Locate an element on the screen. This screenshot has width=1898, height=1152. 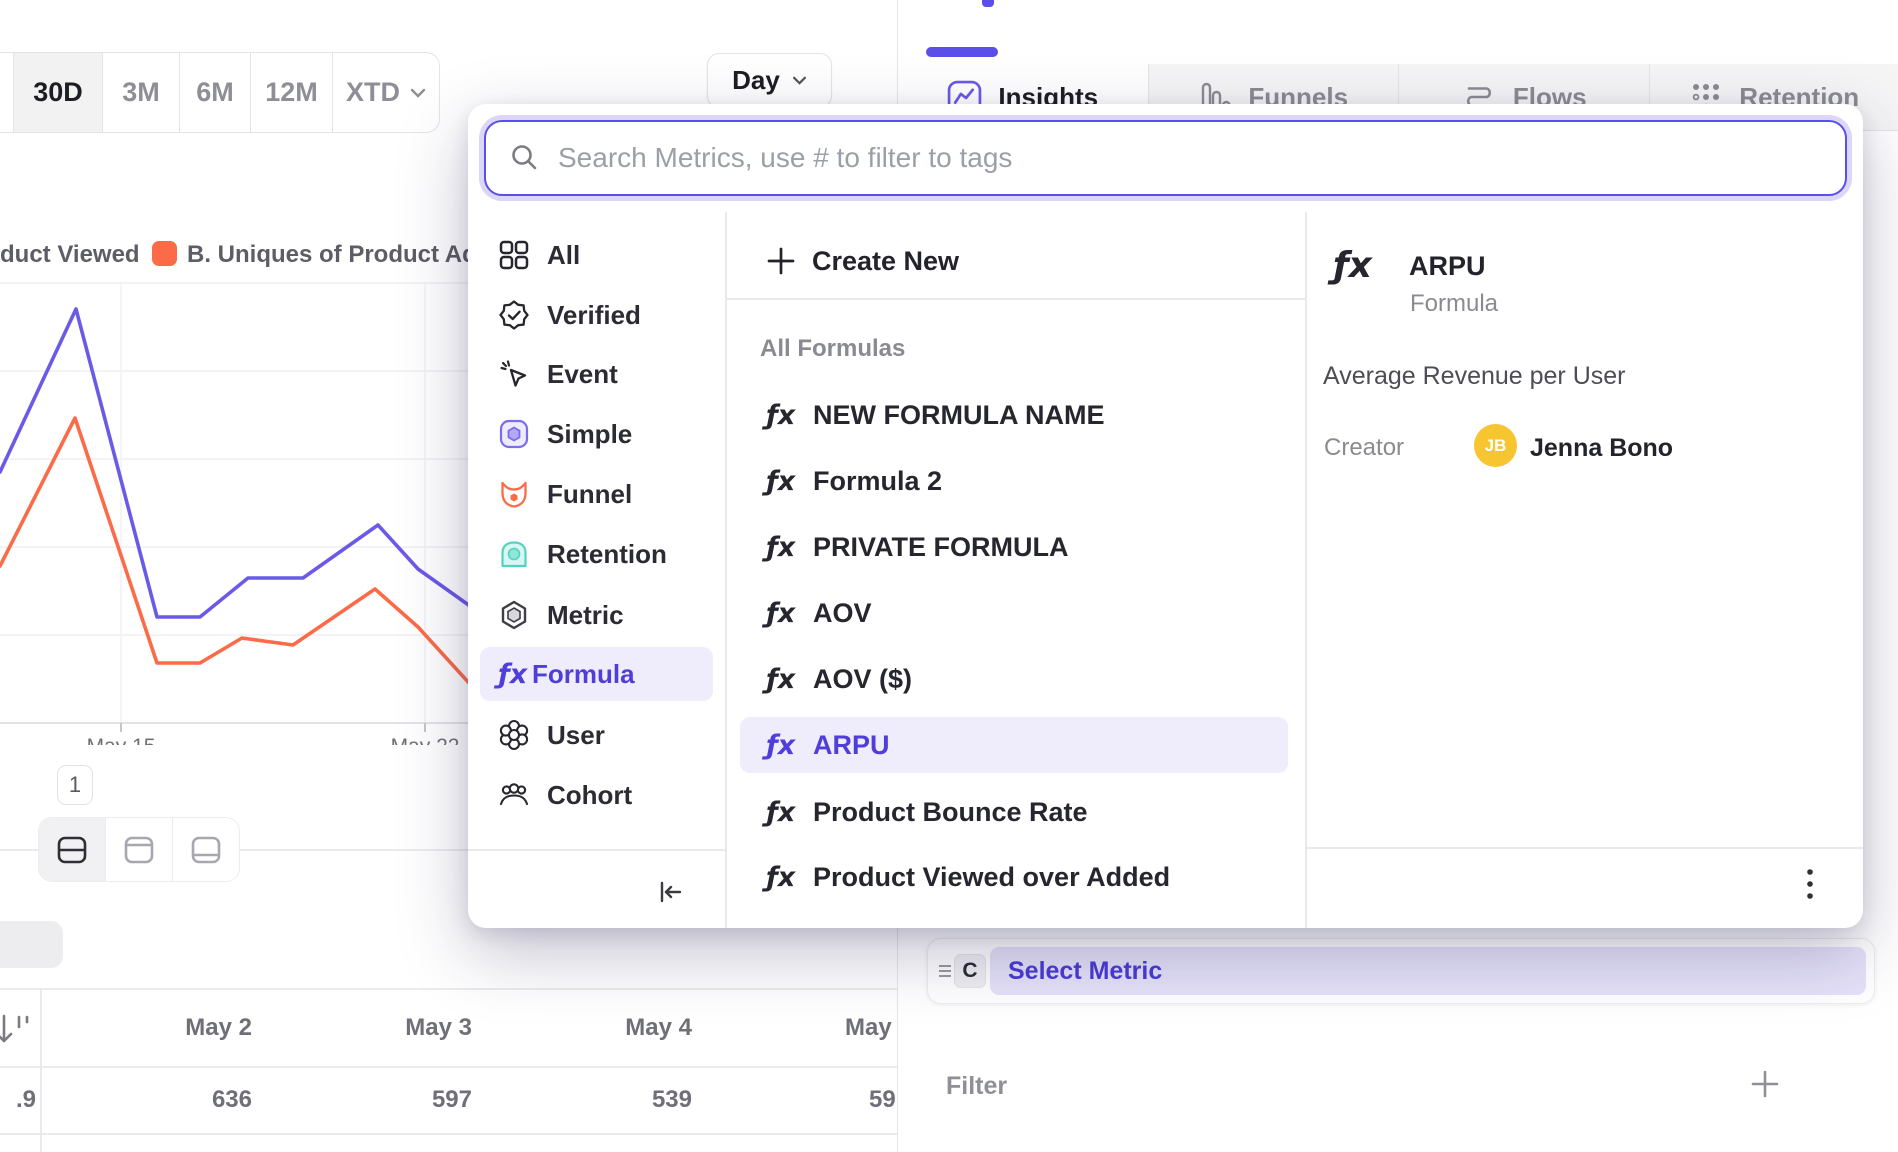
creator-label: Creator is located at coordinates (1364, 447).